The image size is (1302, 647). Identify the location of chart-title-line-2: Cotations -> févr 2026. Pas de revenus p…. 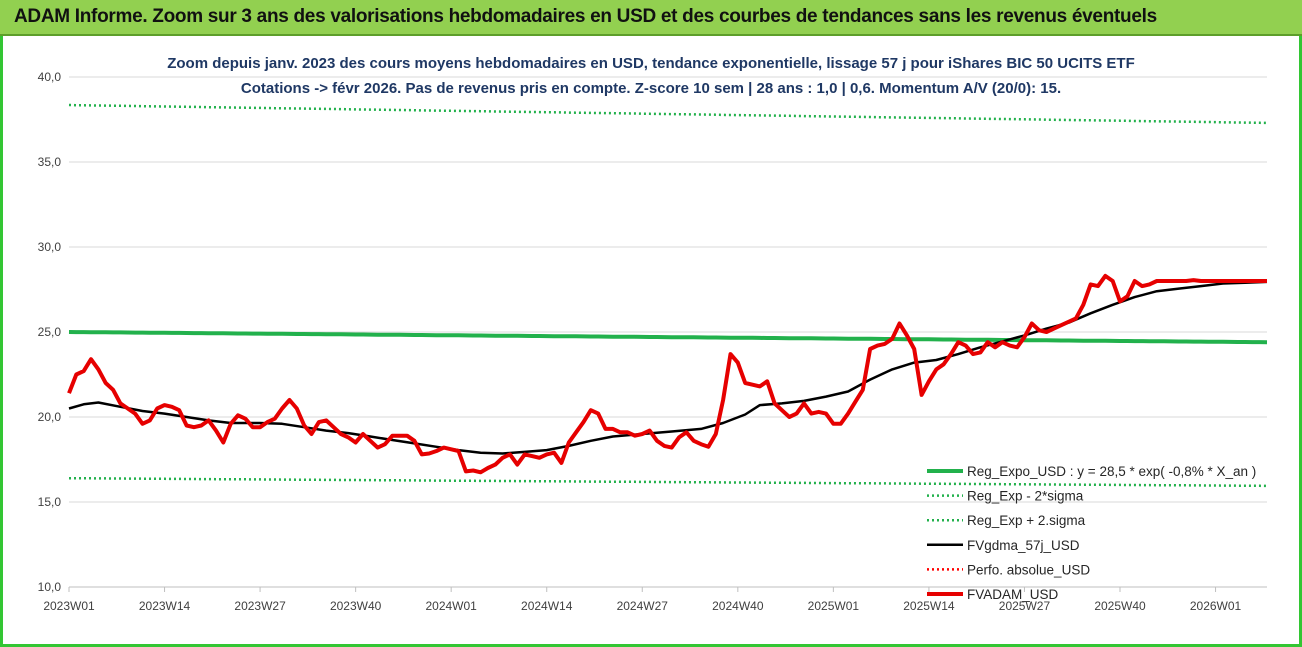
(651, 88).